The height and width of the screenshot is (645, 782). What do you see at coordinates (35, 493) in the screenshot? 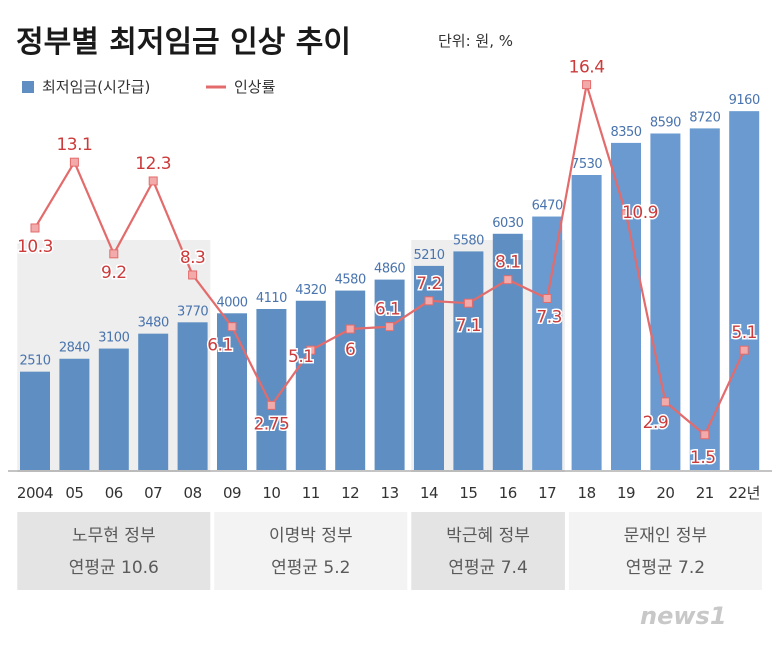
I see `x-tick-2004: 2004` at bounding box center [35, 493].